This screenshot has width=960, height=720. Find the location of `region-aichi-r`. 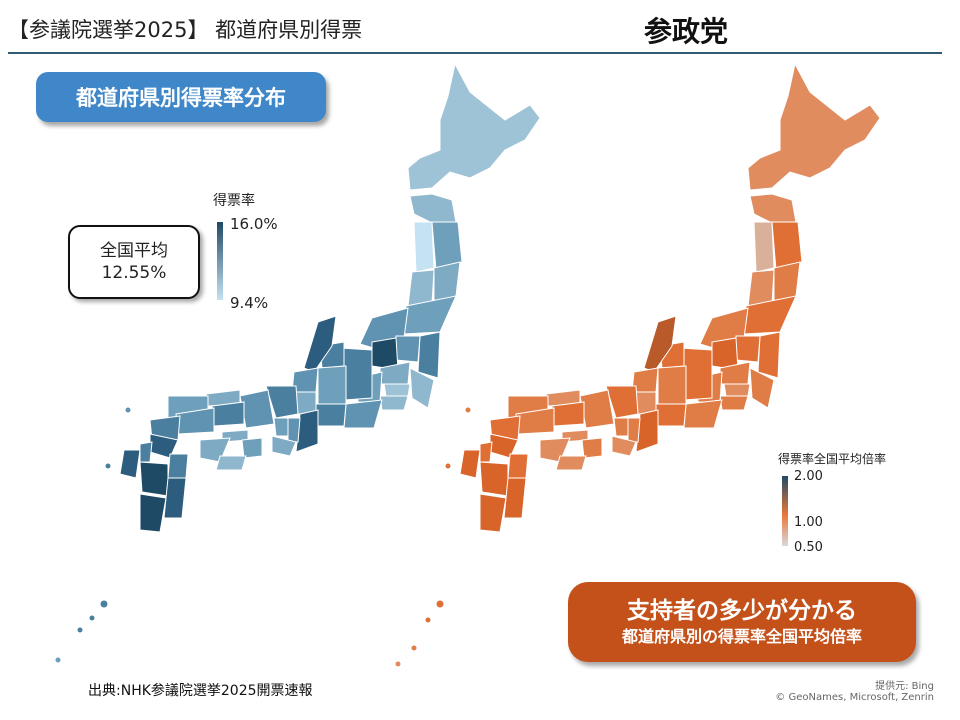

region-aichi-r is located at coordinates (671, 415).